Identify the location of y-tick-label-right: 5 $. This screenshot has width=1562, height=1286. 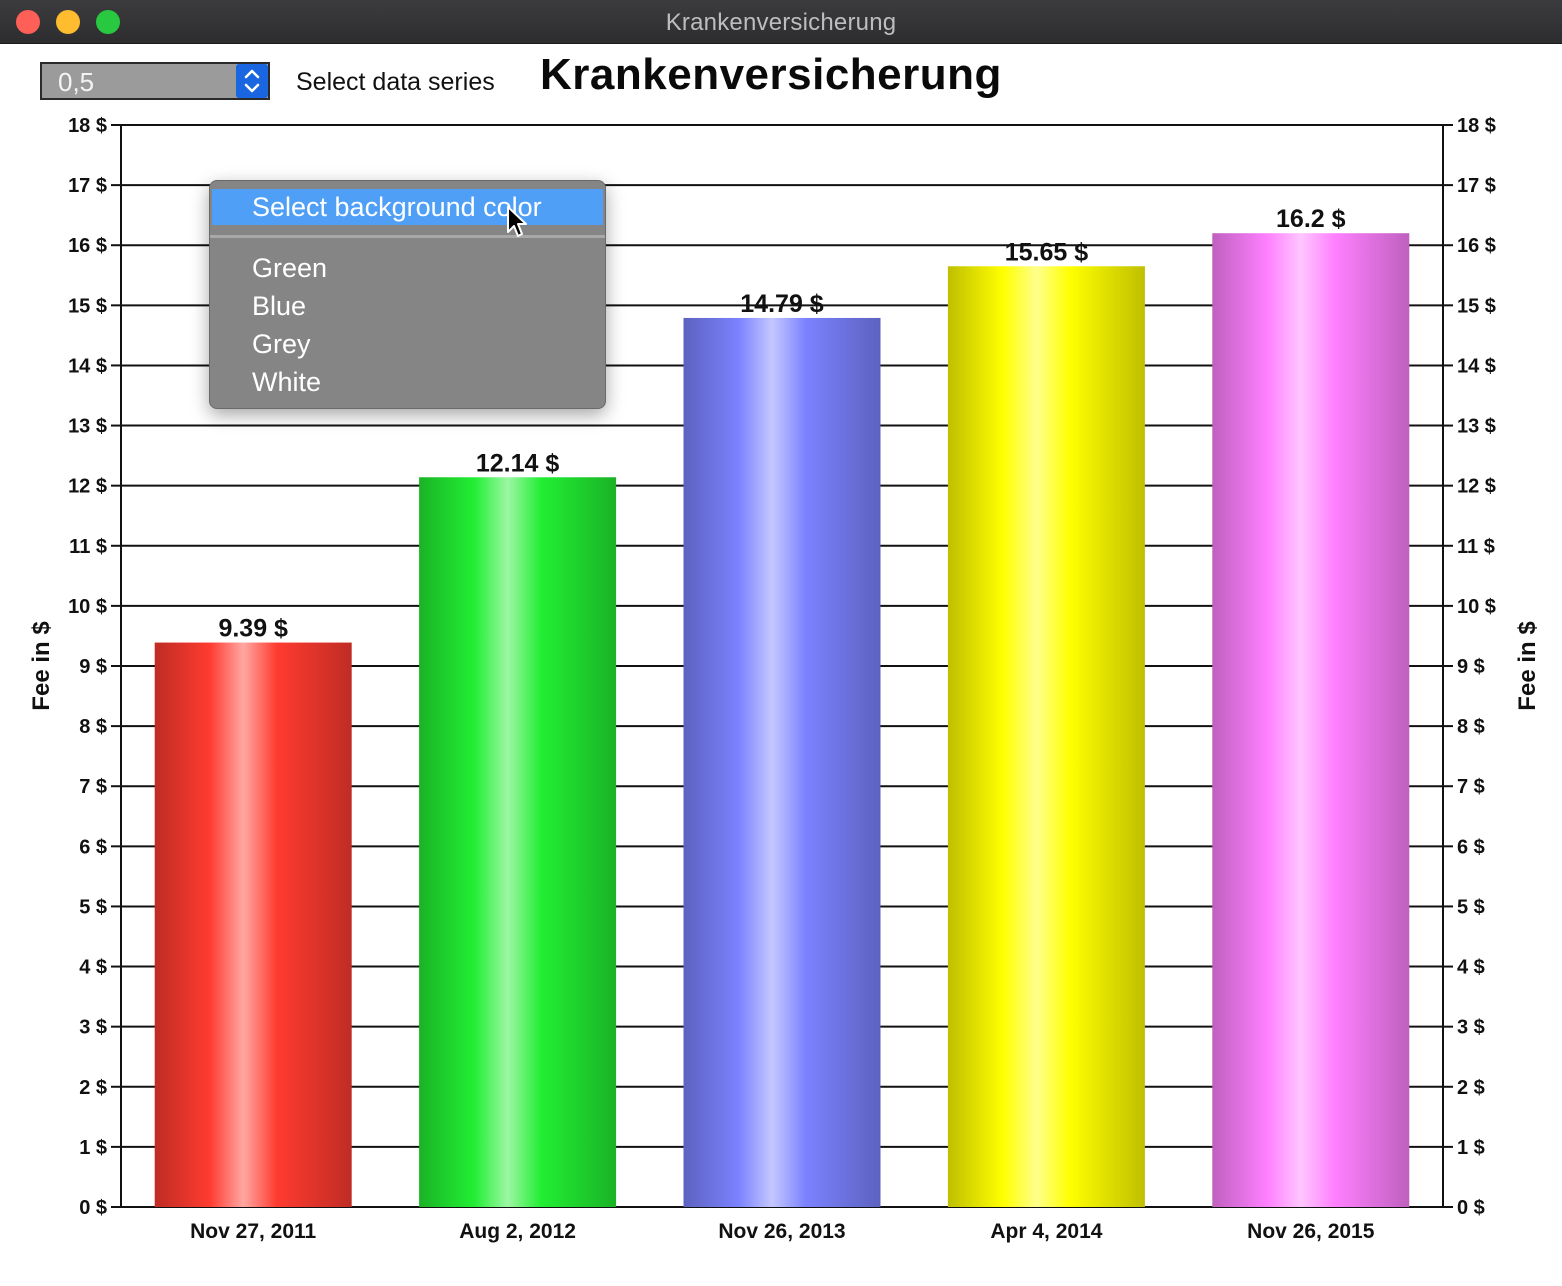
(1471, 907).